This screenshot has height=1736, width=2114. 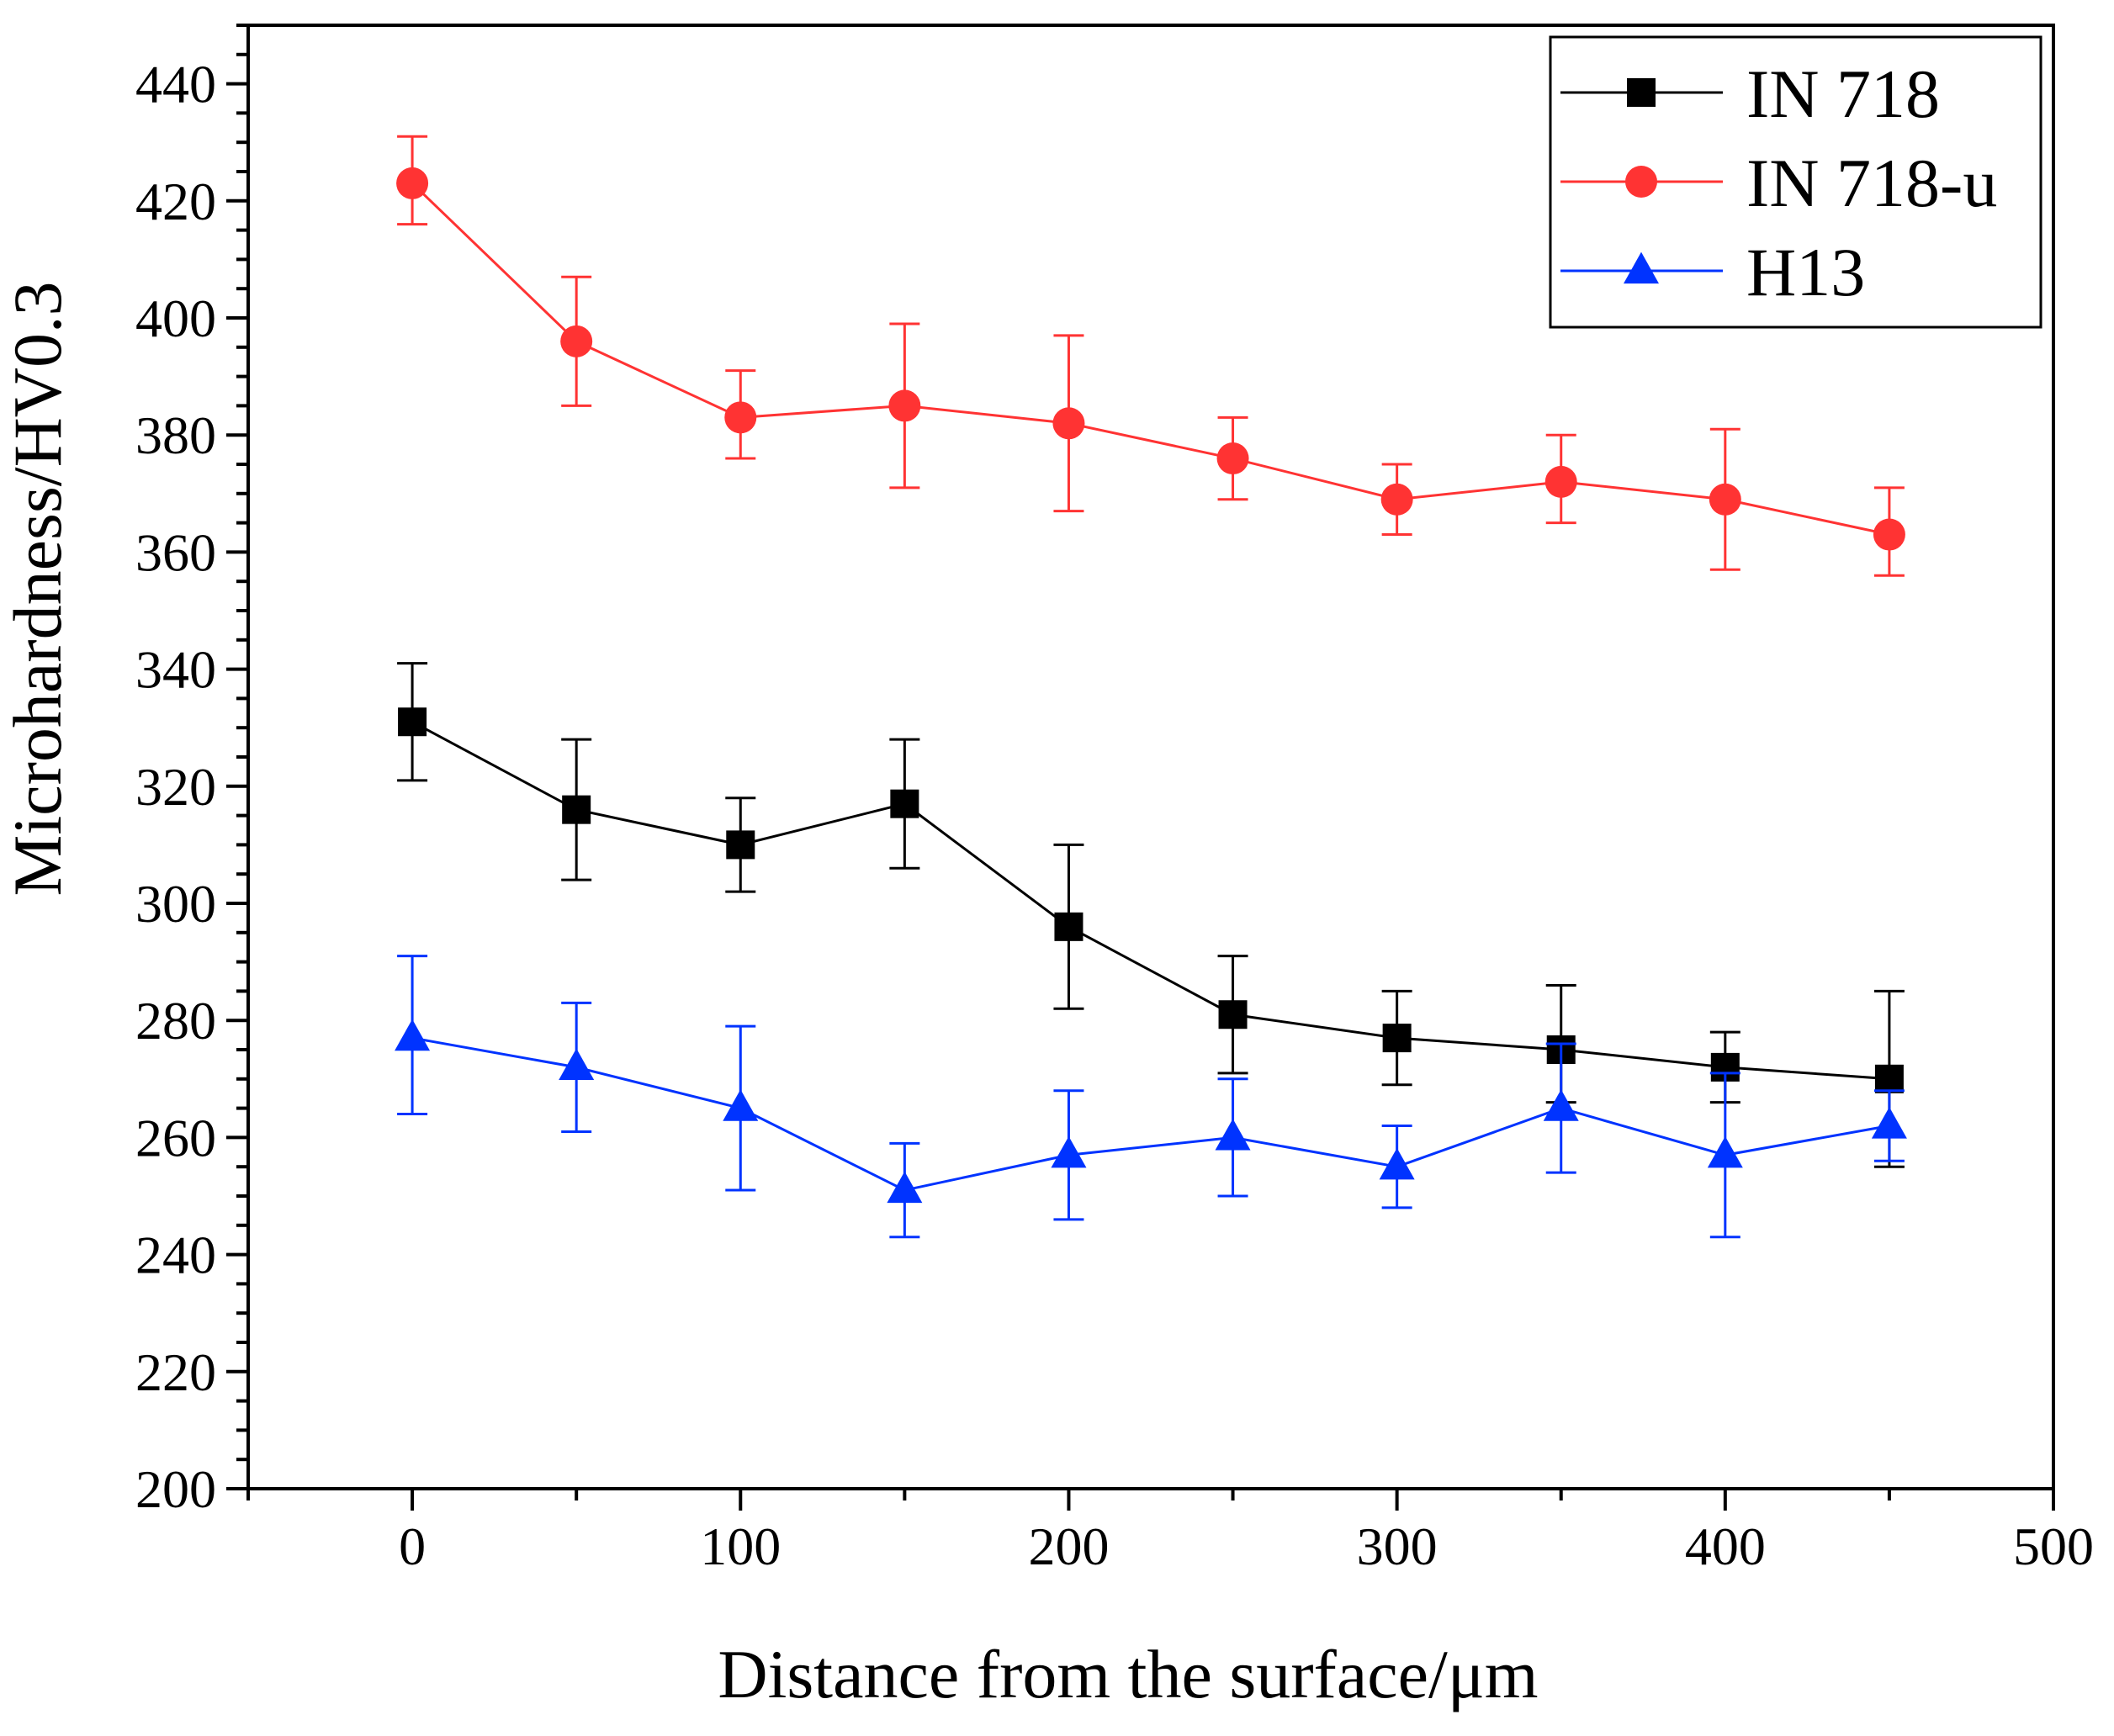 What do you see at coordinates (740, 1546) in the screenshot?
I see `x-tick-label: 100` at bounding box center [740, 1546].